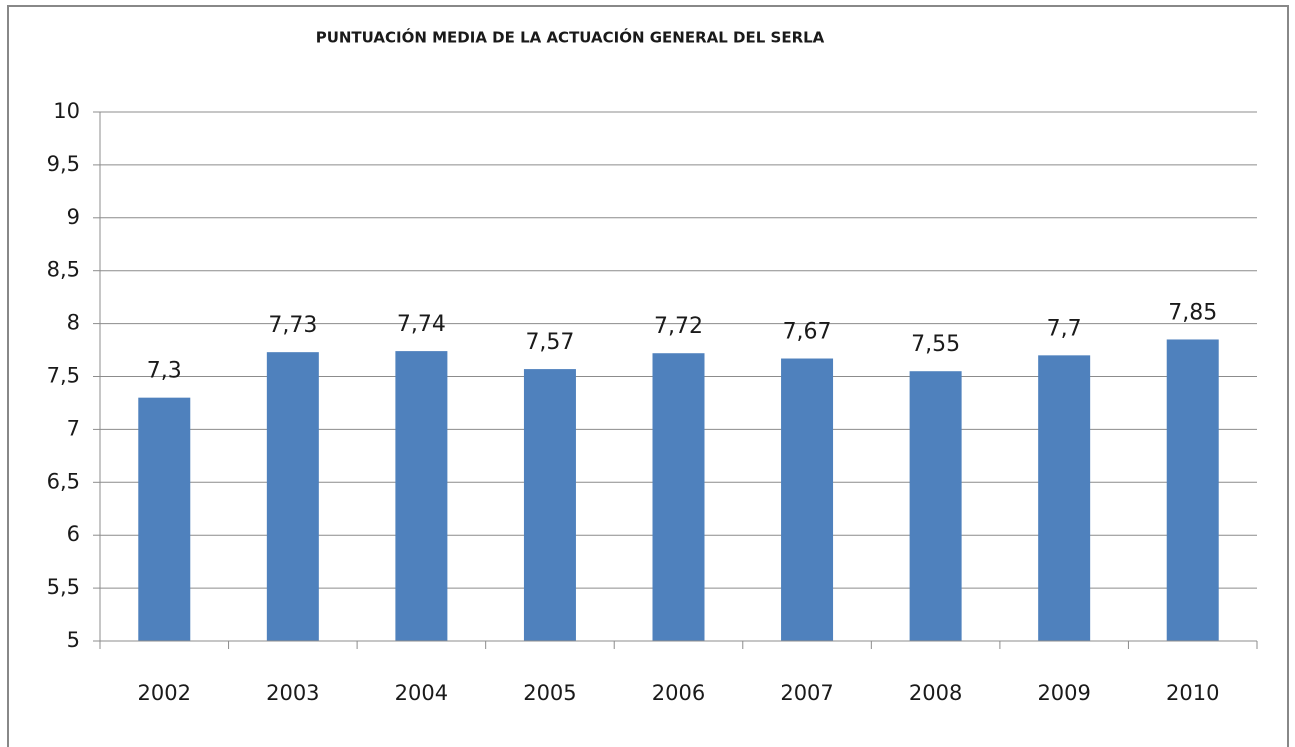 The image size is (1295, 747). What do you see at coordinates (63, 376) in the screenshot?
I see `y-tick-label: 7,5` at bounding box center [63, 376].